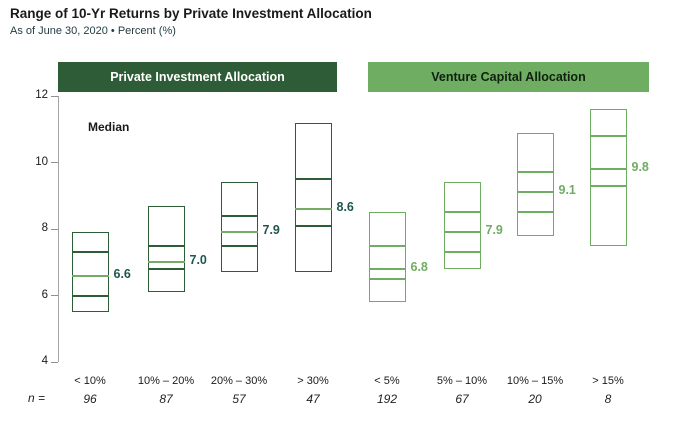  I want to click on y-axis-tick-label: 6, so click(44, 294).